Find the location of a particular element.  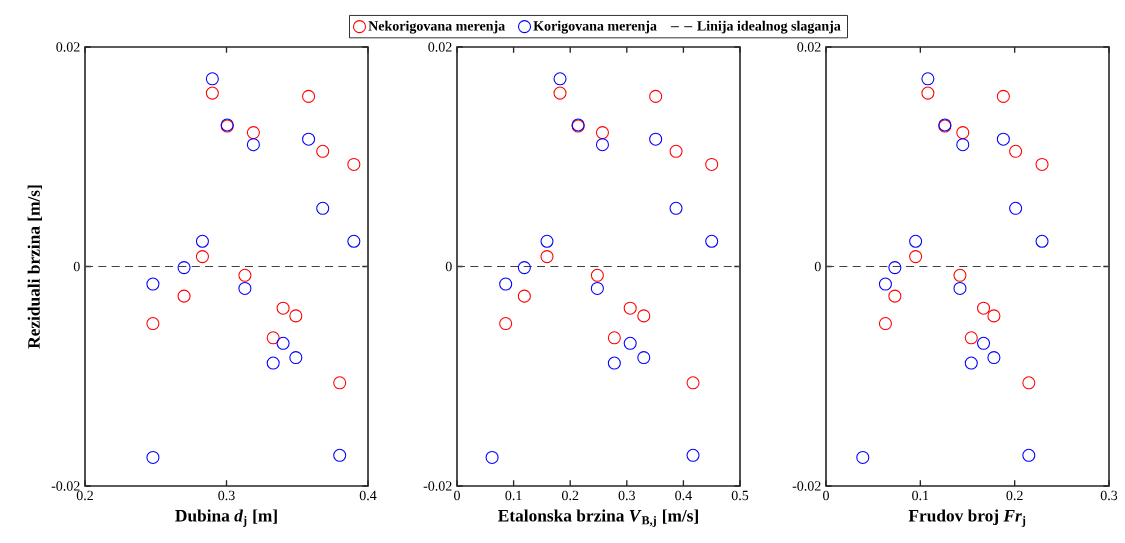

x-axis-title: Etalonska brzina V$_{B,j}$ [m/s] is located at coordinates (598, 518).